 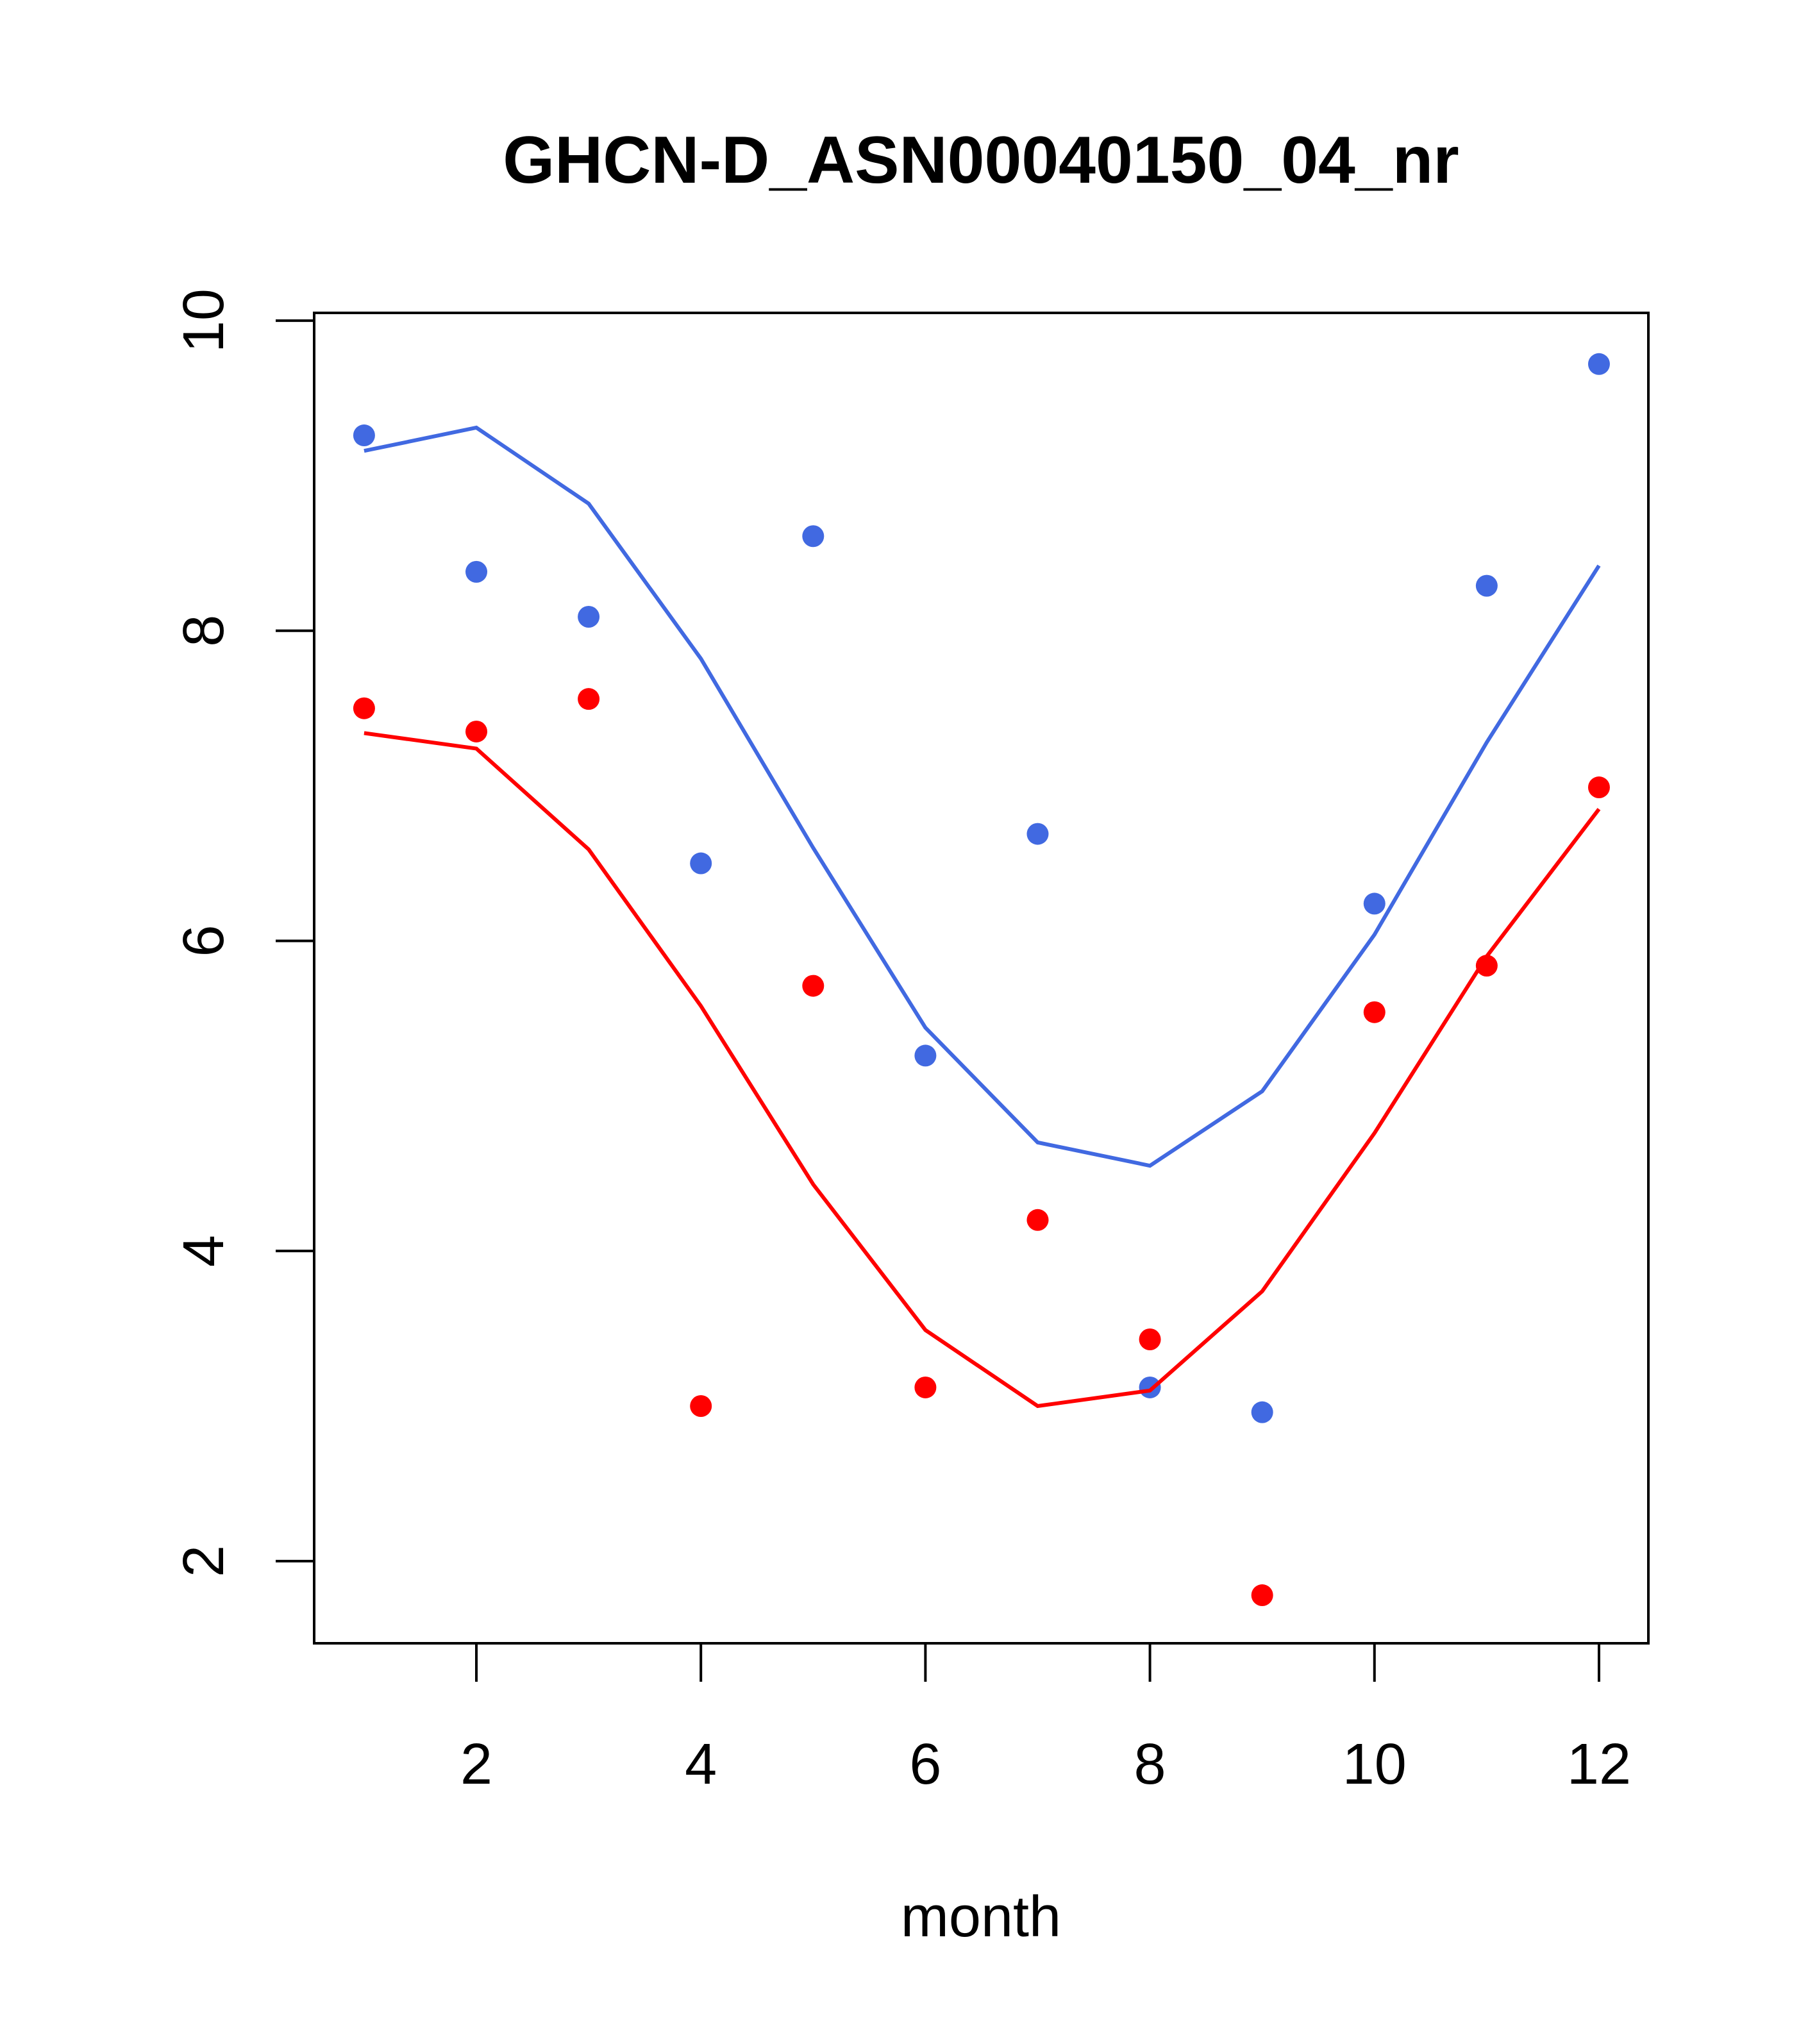 I want to click on x-tick-label: 8, so click(x=1150, y=1764).